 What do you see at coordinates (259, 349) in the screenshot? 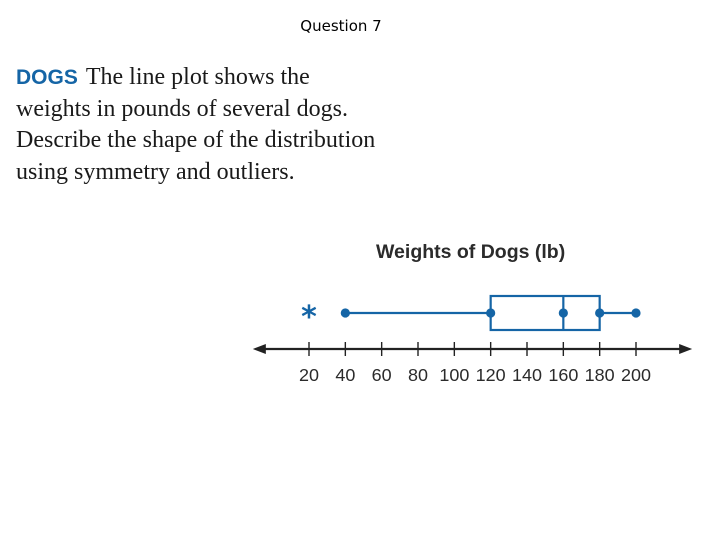
I see `axis-left-arrow-icon` at bounding box center [259, 349].